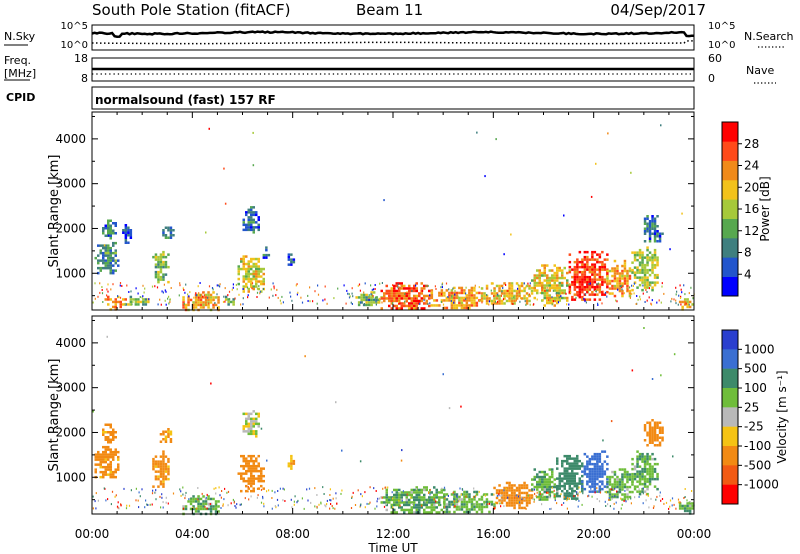 The width and height of the screenshot is (800, 554). I want to click on velocity-cbar-tick-label: 1000, so click(759, 349).